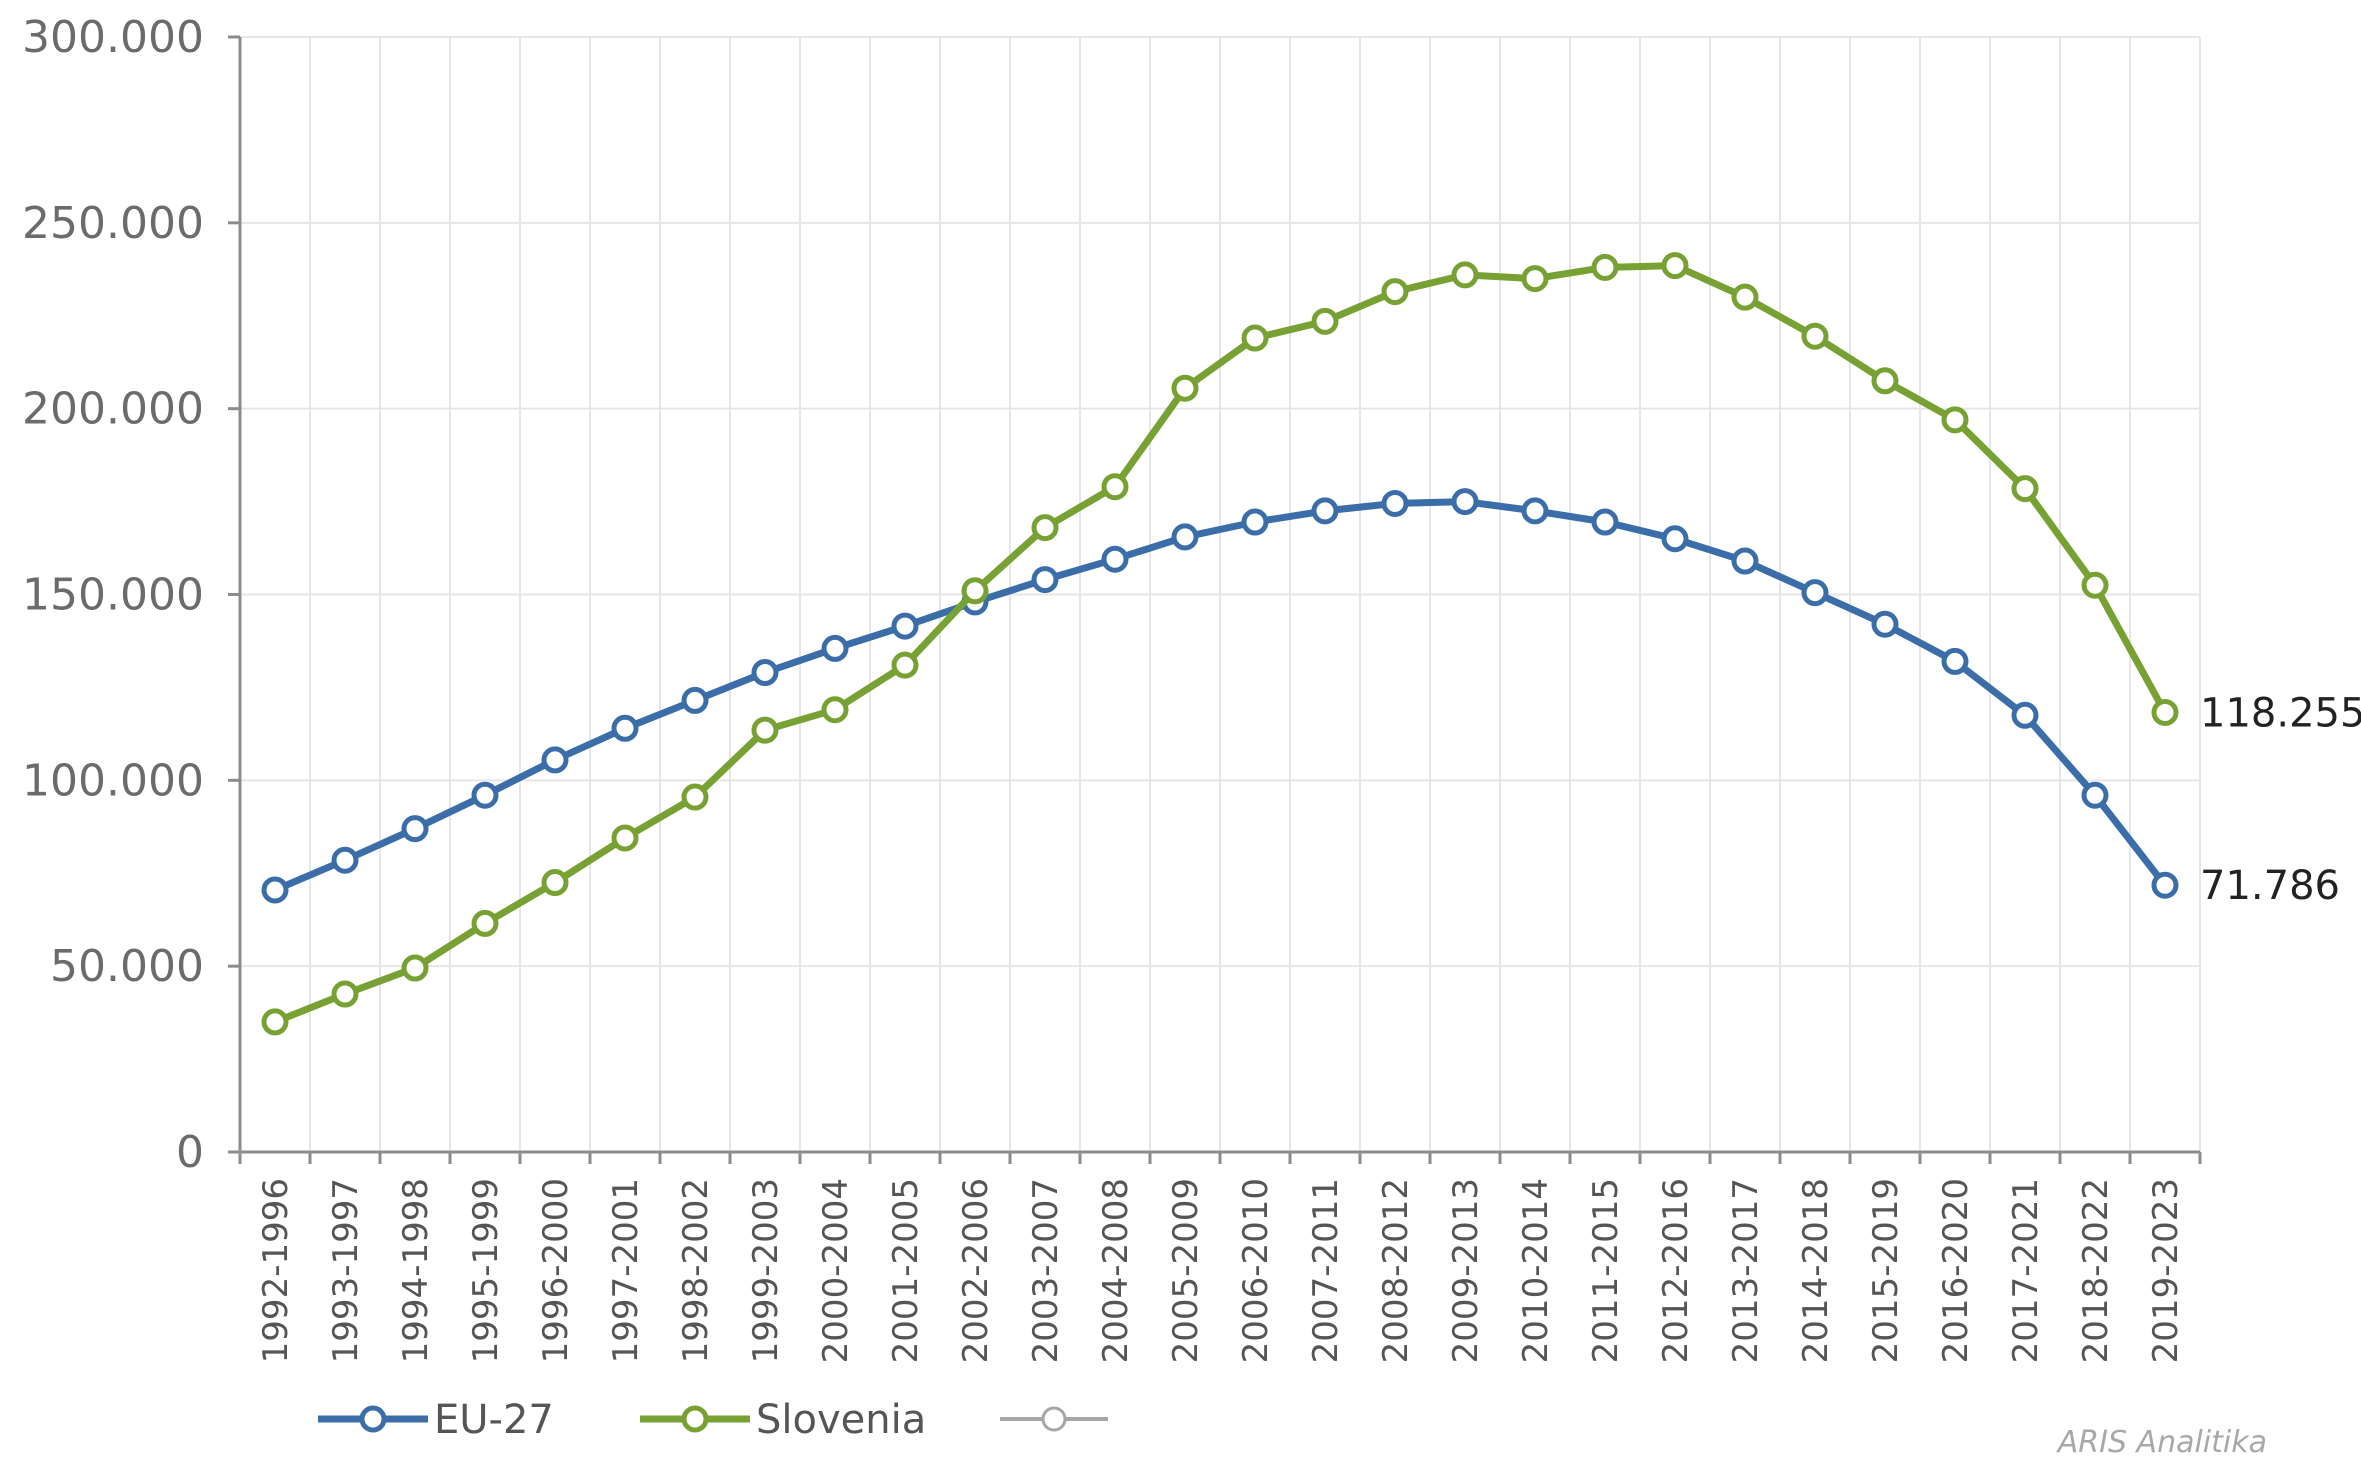 Image resolution: width=2361 pixels, height=1476 pixels. I want to click on end-value-label: 118.255, so click(2280, 713).